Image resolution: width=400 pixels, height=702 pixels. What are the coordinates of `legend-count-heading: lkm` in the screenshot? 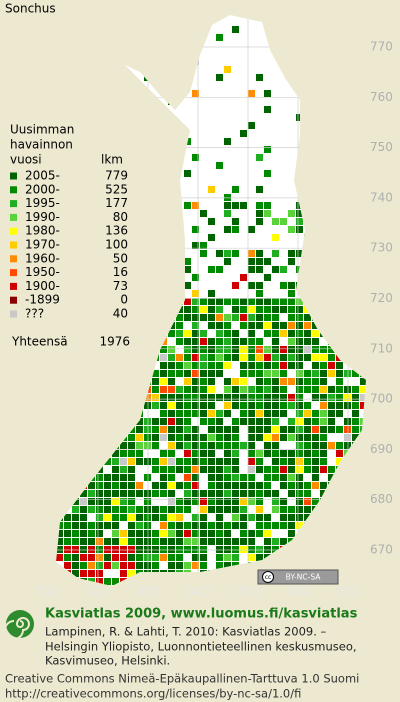 It's located at (112, 160).